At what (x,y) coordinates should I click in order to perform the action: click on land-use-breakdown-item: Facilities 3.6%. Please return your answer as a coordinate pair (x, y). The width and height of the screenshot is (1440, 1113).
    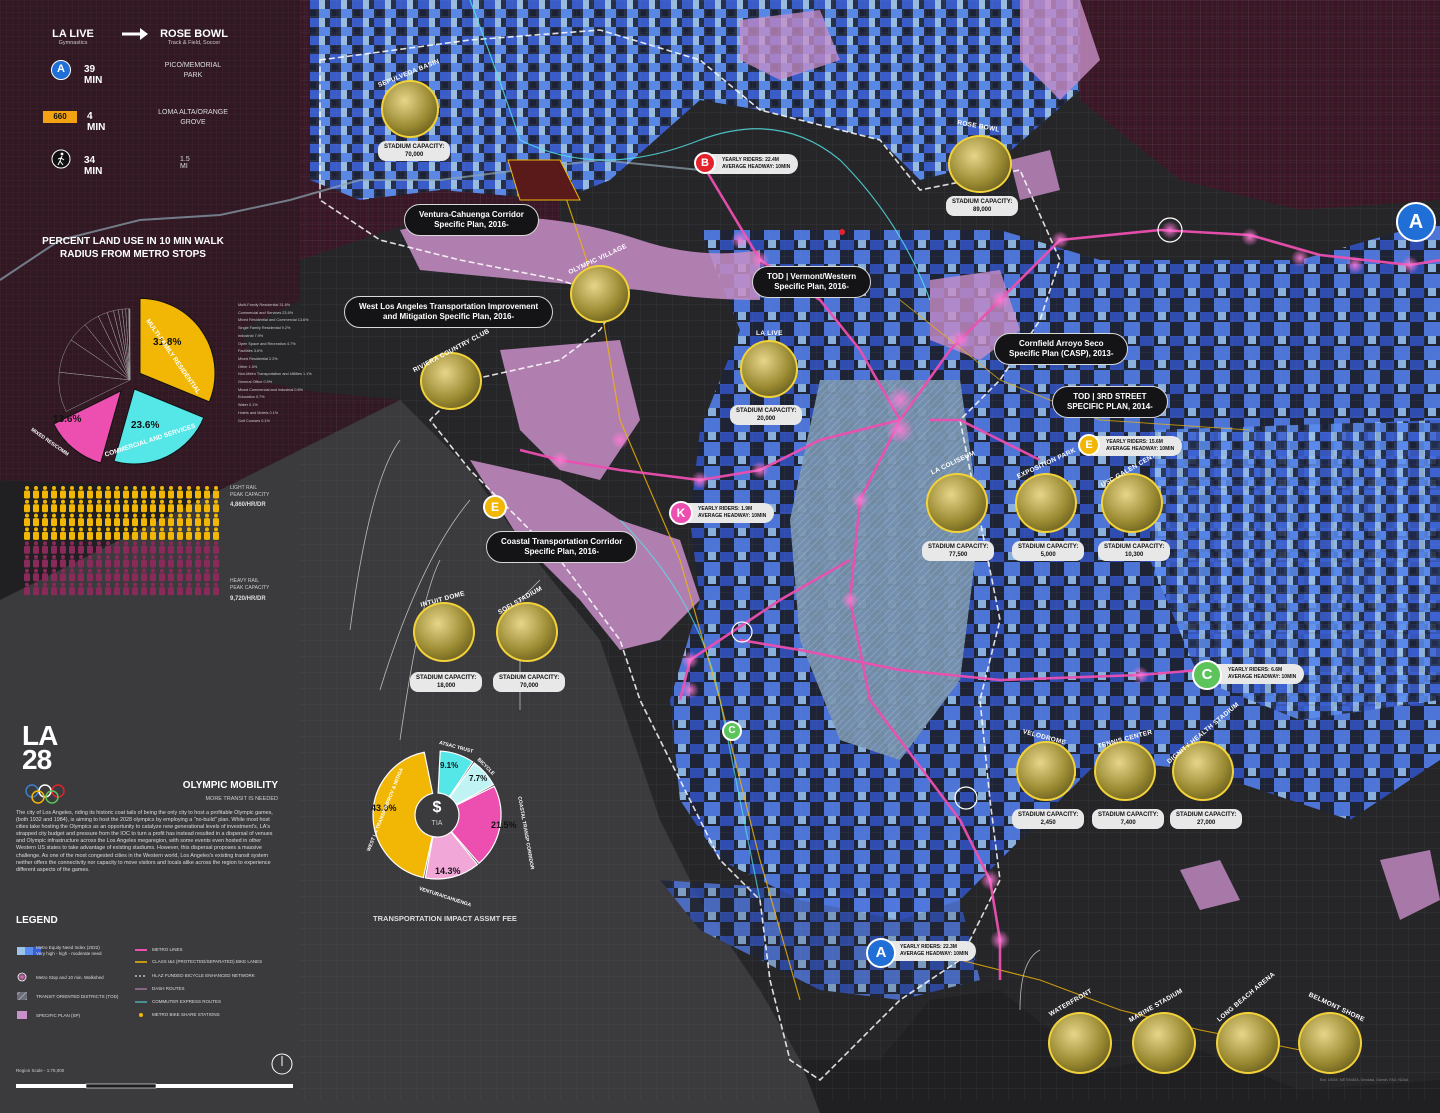
    Looking at the image, I should click on (250, 351).